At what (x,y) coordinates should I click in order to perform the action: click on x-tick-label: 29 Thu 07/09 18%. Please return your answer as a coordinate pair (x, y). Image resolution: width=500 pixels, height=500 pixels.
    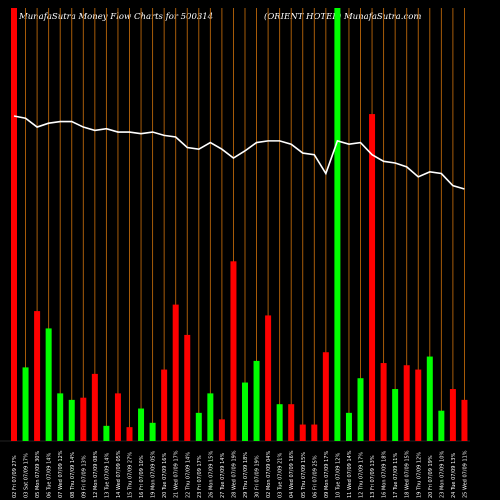
    Looking at the image, I should click on (246, 475).